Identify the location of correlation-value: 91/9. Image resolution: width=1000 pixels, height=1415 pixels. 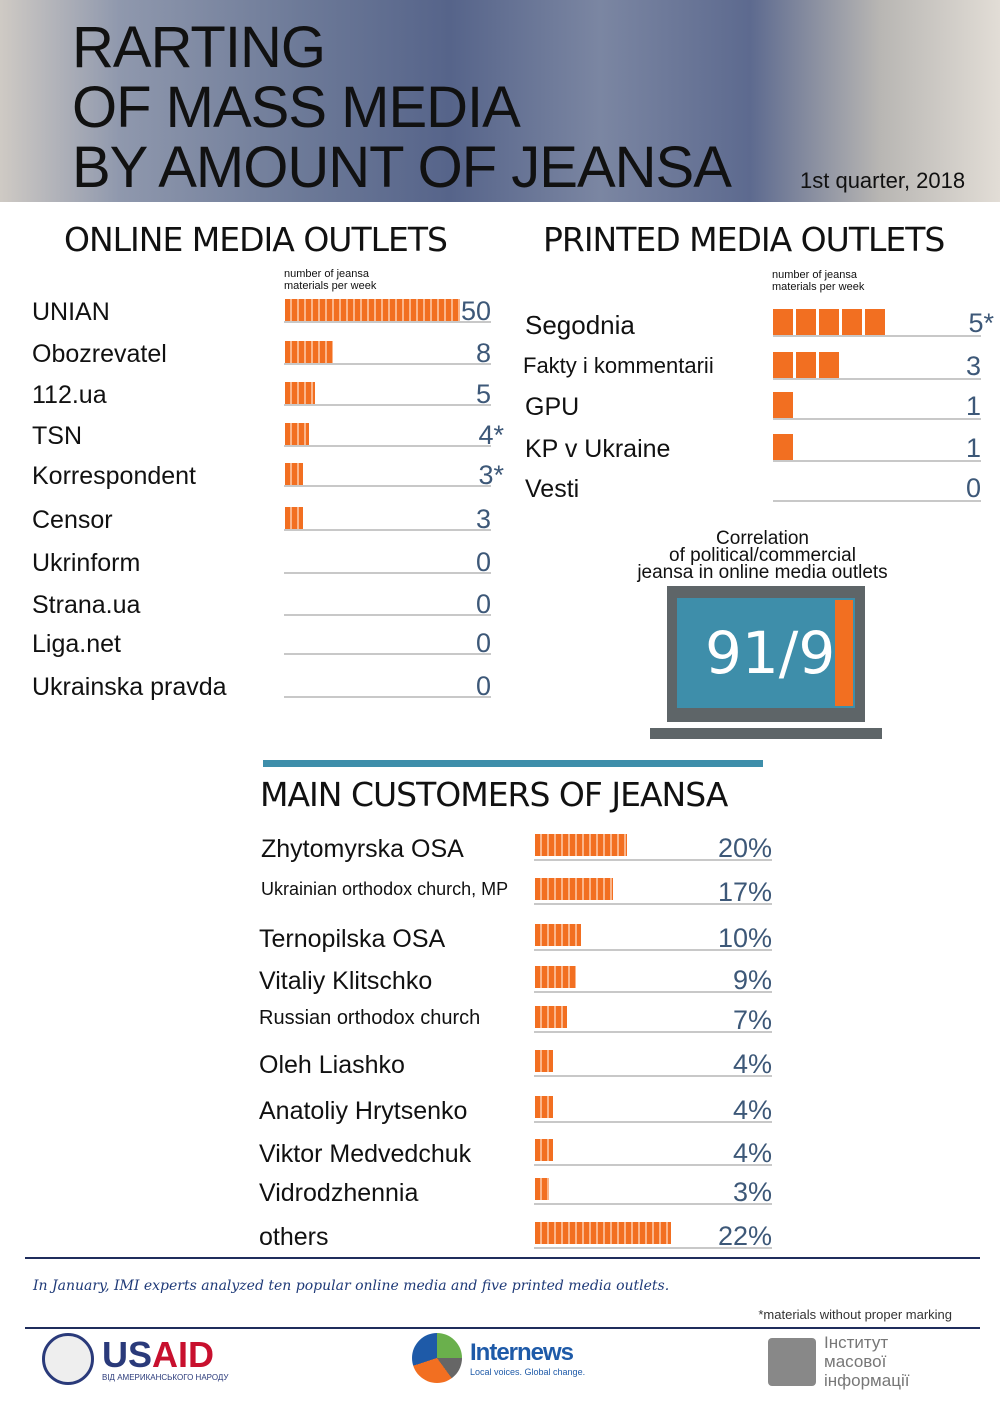
(770, 653).